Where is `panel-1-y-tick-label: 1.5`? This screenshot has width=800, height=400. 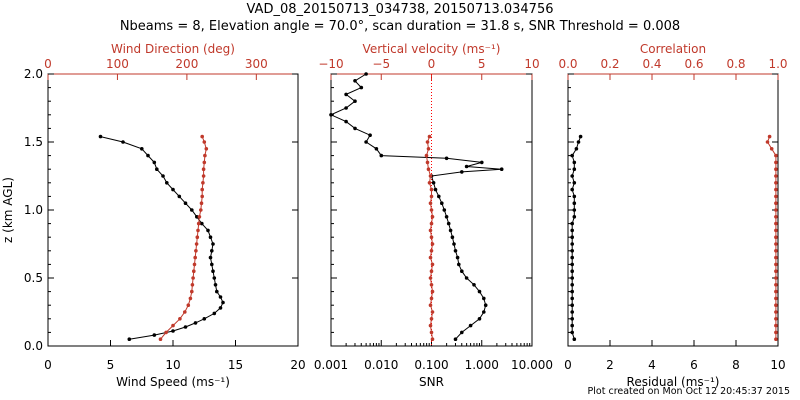 panel-1-y-tick-label: 1.5 is located at coordinates (33, 142).